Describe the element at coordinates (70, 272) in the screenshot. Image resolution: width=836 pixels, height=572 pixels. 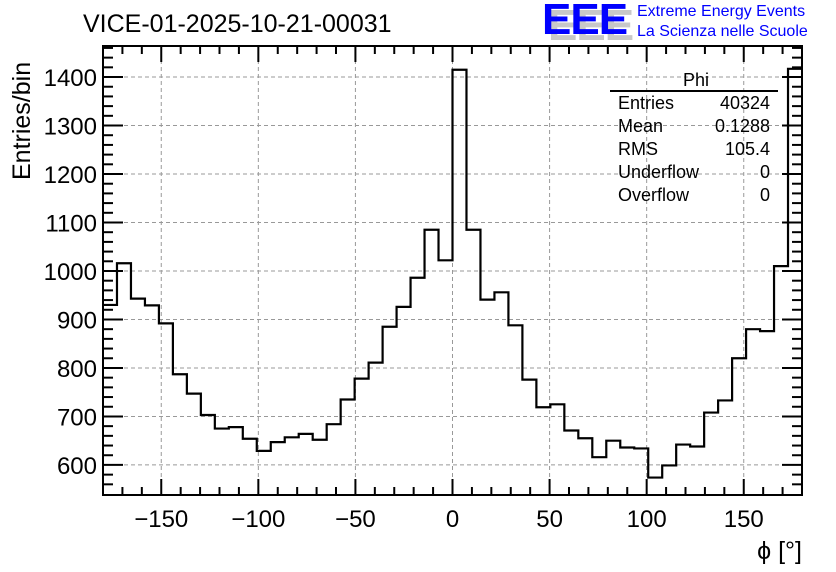
I see `y-tick-label: 1000` at that location.